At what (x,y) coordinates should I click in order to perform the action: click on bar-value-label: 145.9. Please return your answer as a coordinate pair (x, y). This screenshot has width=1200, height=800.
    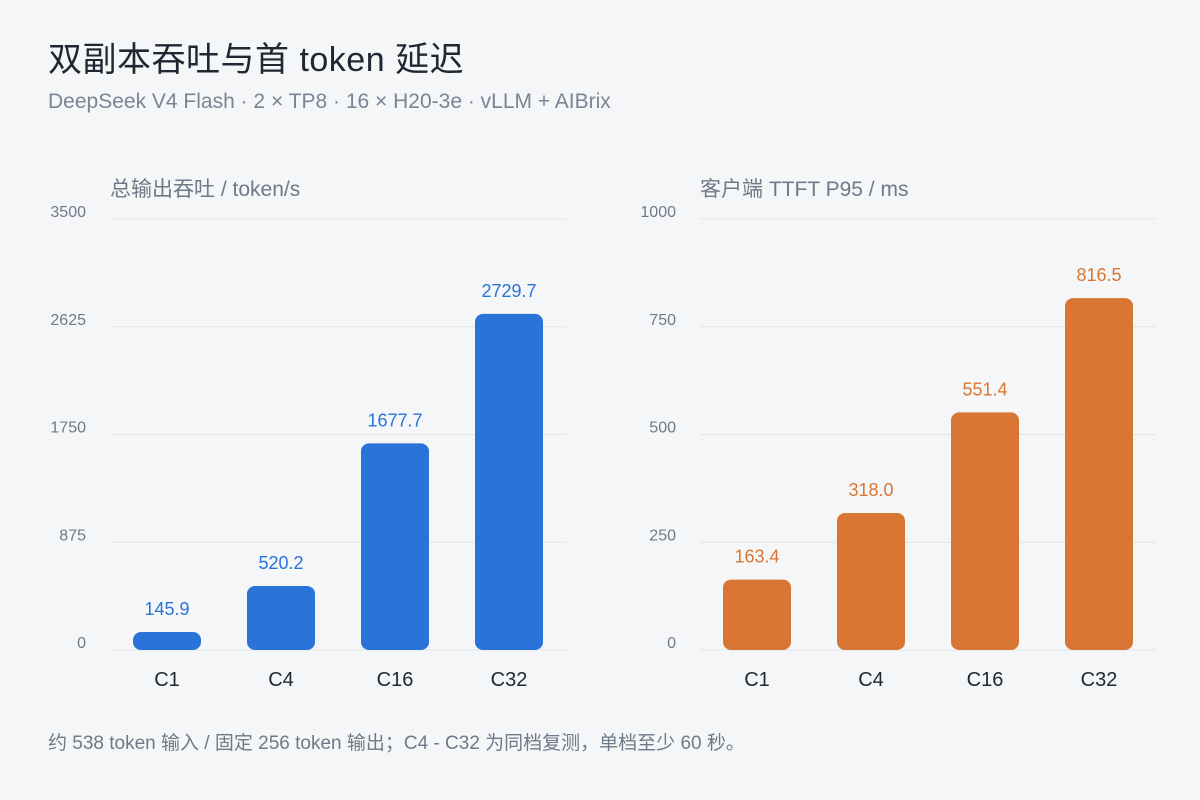
    Looking at the image, I should click on (166, 609).